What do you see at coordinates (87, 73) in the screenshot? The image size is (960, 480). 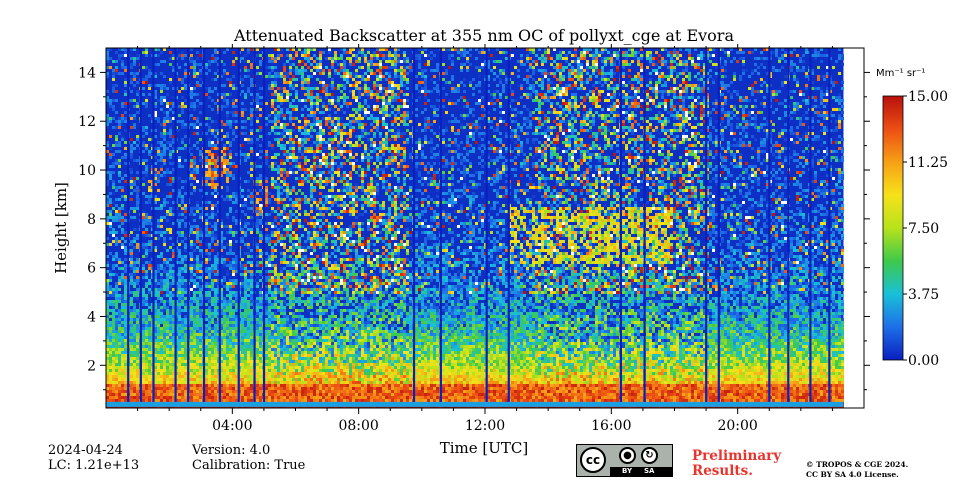 I see `y-tick-label-6: 14` at bounding box center [87, 73].